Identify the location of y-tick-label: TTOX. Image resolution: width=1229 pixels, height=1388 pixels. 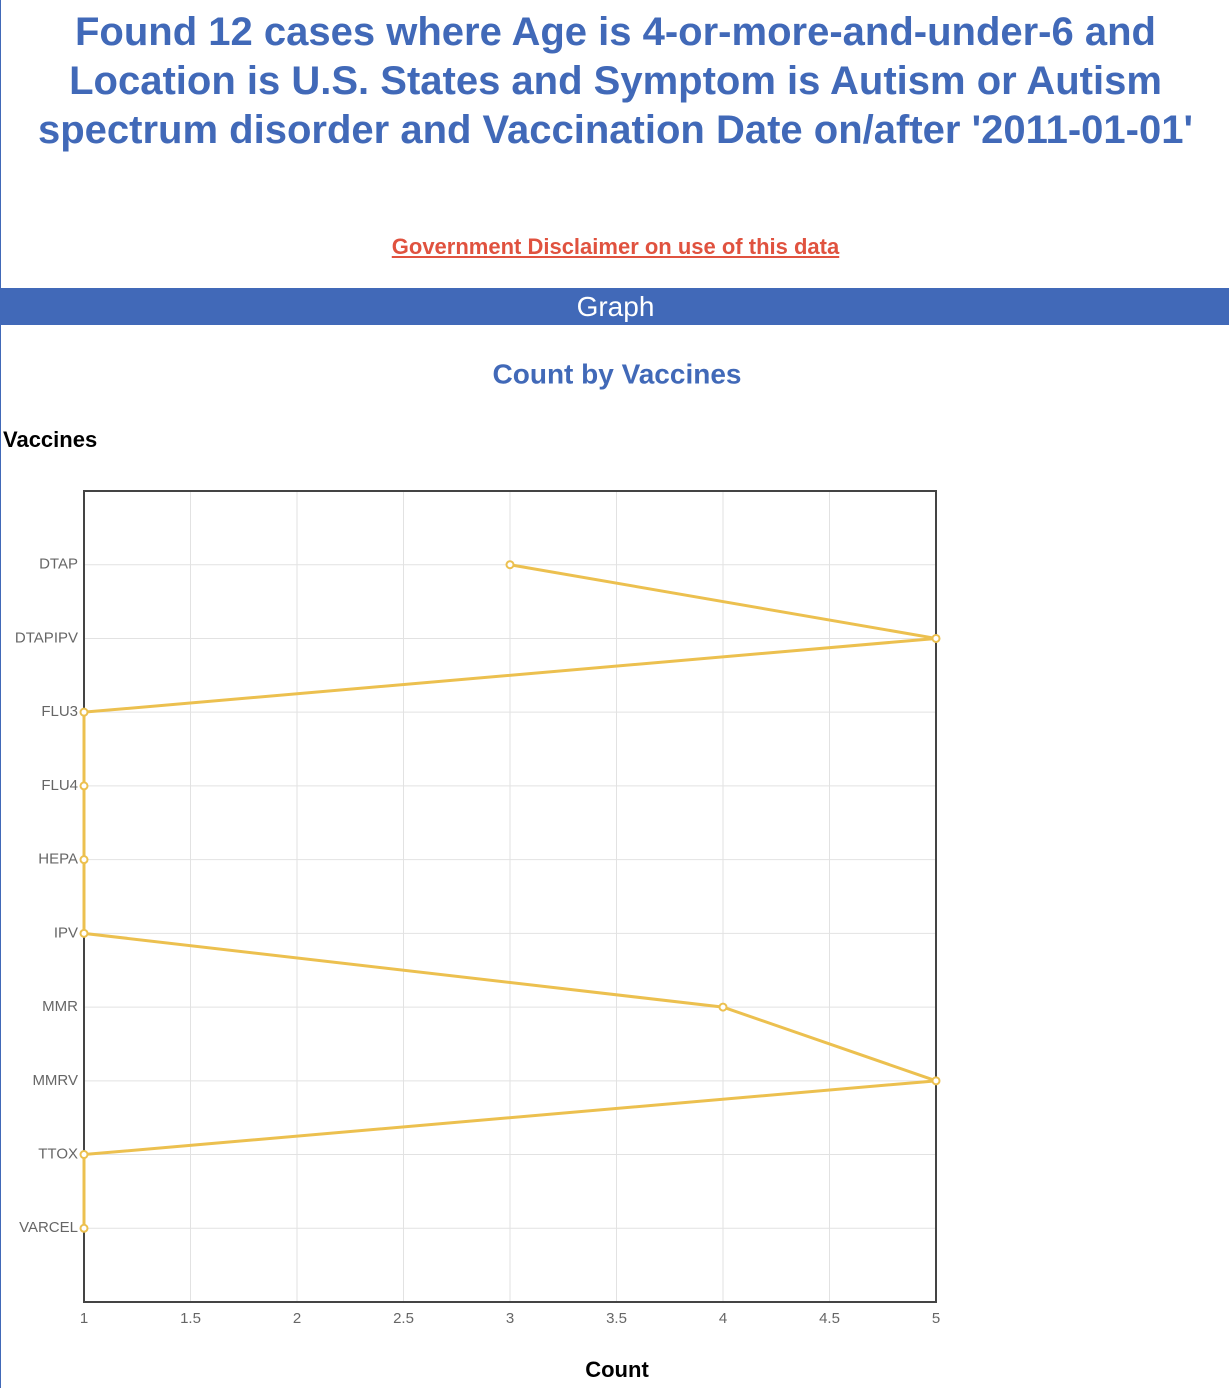
(58, 1154).